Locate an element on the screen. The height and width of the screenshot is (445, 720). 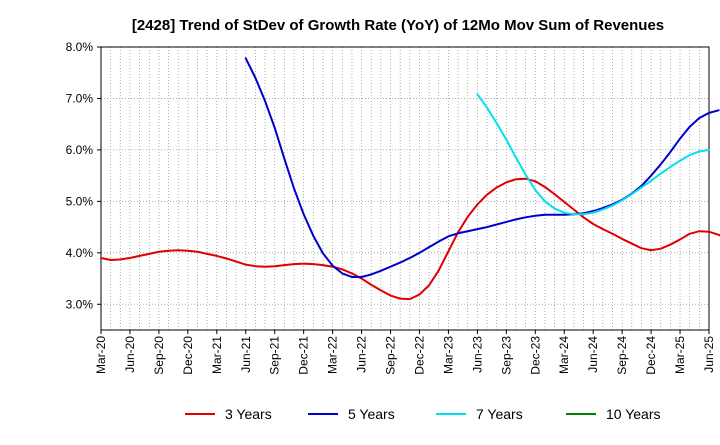
x-tick-label: Mar-24 is located at coordinates (564, 355).